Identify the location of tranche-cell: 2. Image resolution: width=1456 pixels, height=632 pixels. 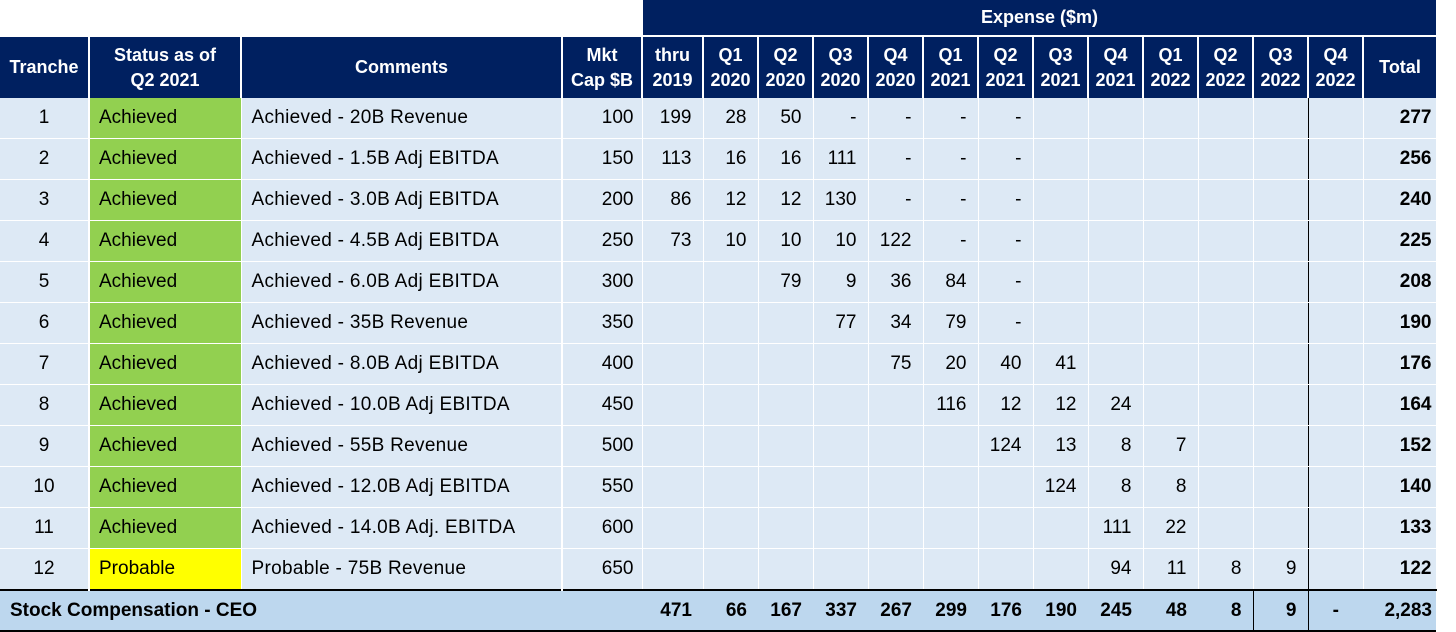
(45, 159).